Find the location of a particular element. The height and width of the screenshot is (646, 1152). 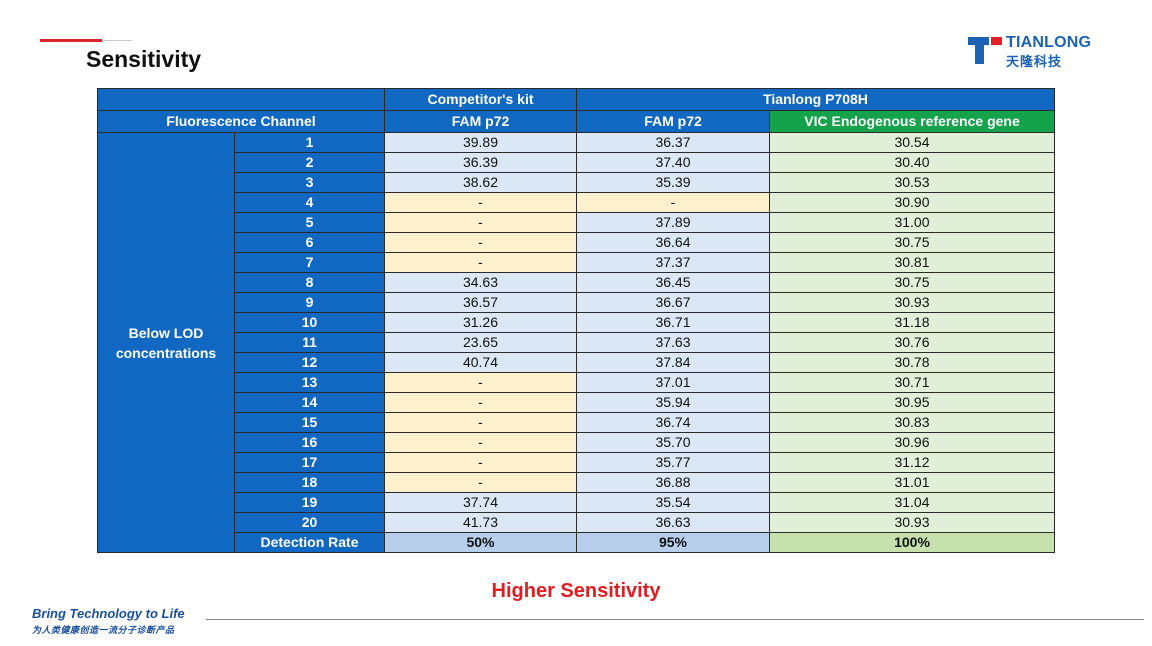

page-title: Sensitivity is located at coordinates (144, 59).